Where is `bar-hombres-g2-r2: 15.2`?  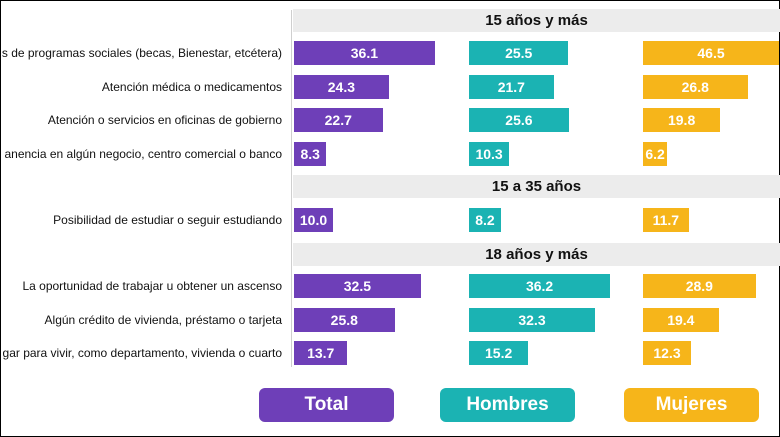
bar-hombres-g2-r2: 15.2 is located at coordinates (499, 353).